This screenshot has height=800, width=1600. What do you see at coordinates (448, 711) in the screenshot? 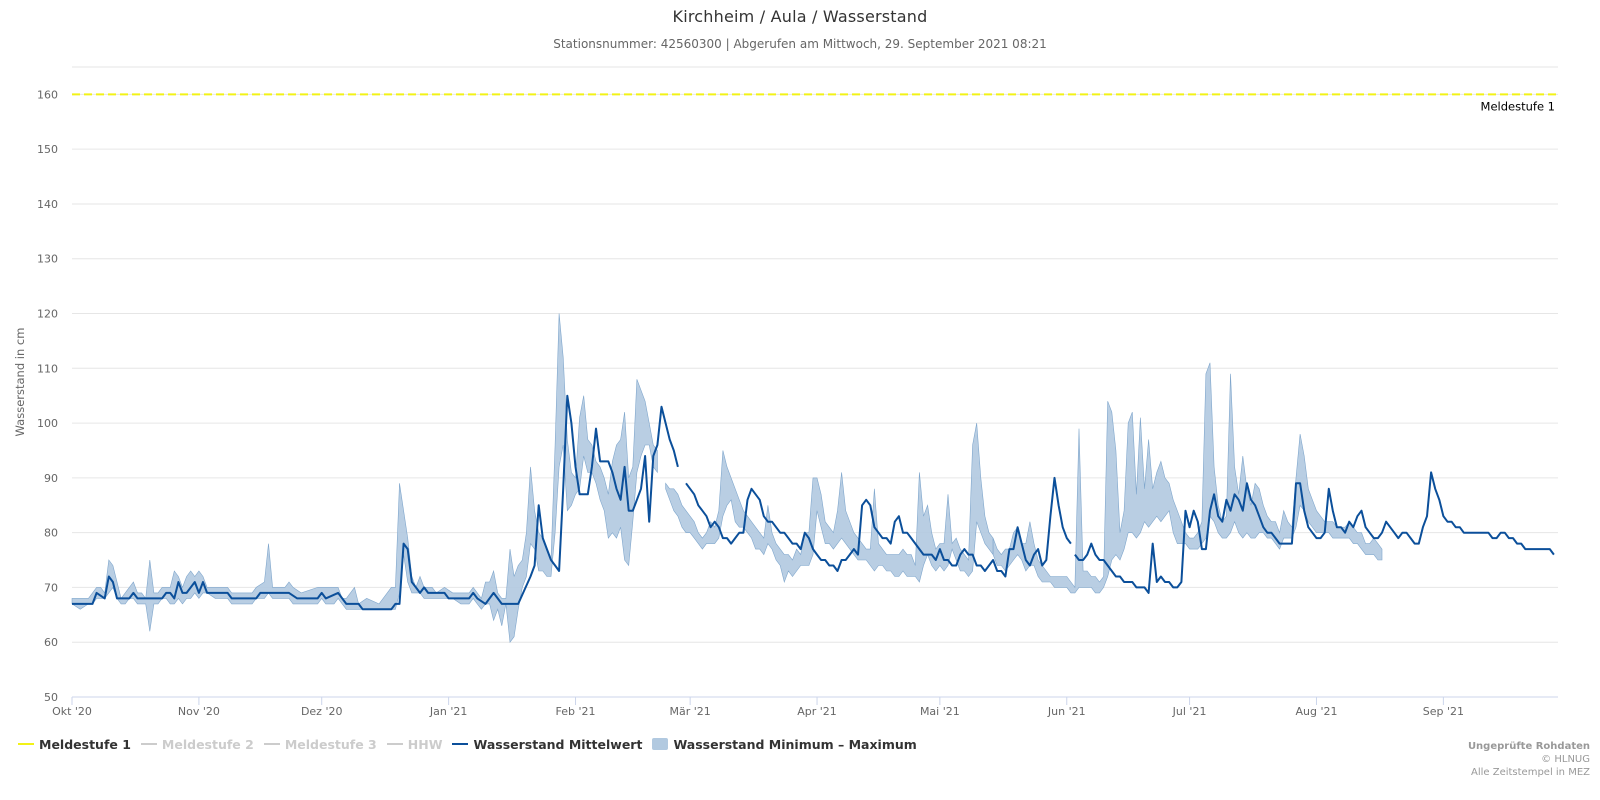
I see `x-tick-label: Jan '21` at bounding box center [448, 711].